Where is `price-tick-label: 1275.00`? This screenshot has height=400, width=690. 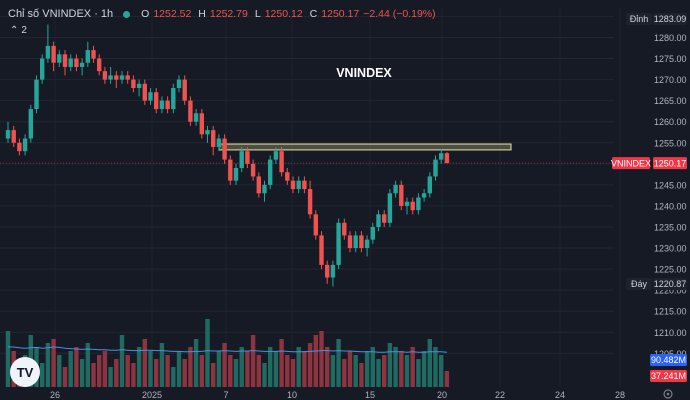 price-tick-label: 1275.00 is located at coordinates (670, 59).